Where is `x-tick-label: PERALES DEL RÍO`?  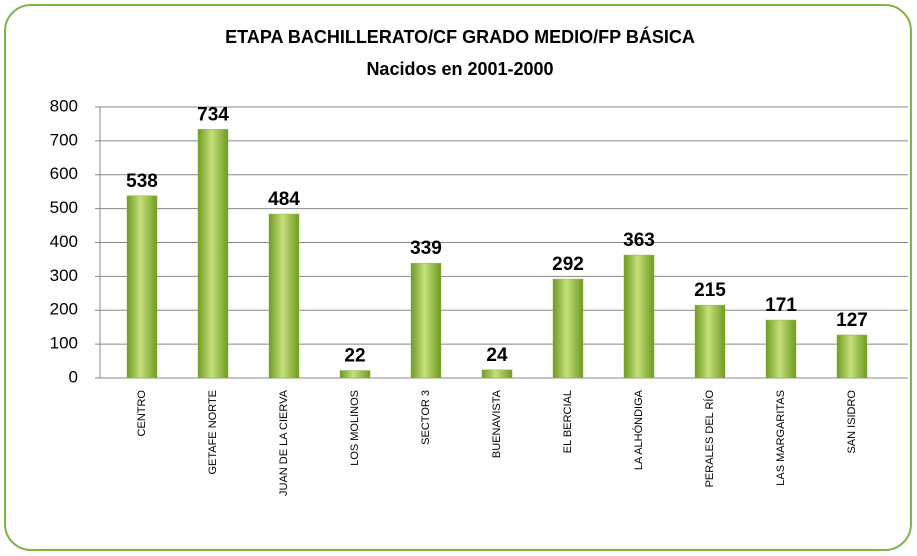 x-tick-label: PERALES DEL RÍO is located at coordinates (709, 439).